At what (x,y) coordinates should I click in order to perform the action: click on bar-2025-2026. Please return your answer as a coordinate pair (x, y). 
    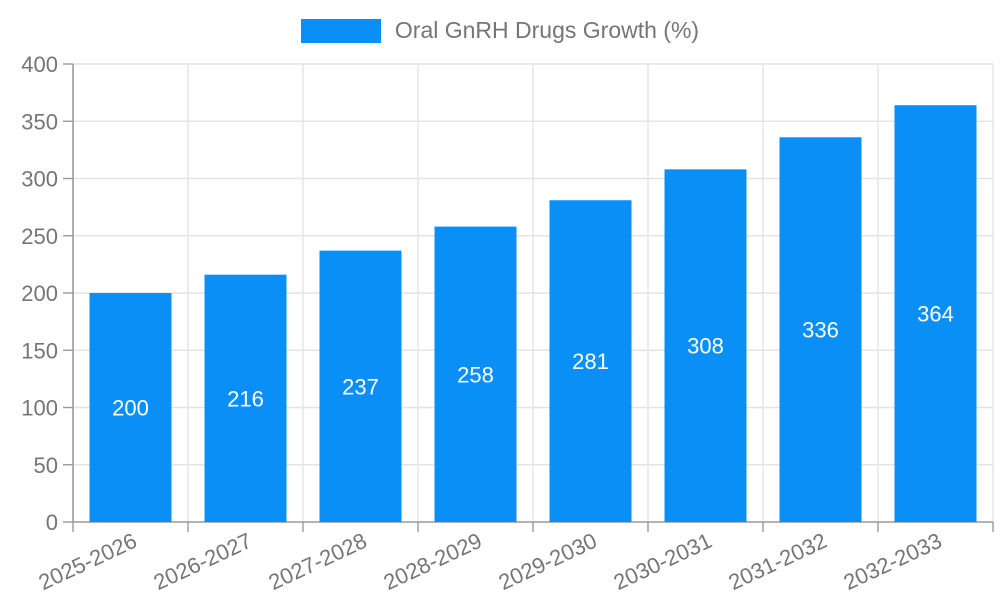
    Looking at the image, I should click on (130, 407).